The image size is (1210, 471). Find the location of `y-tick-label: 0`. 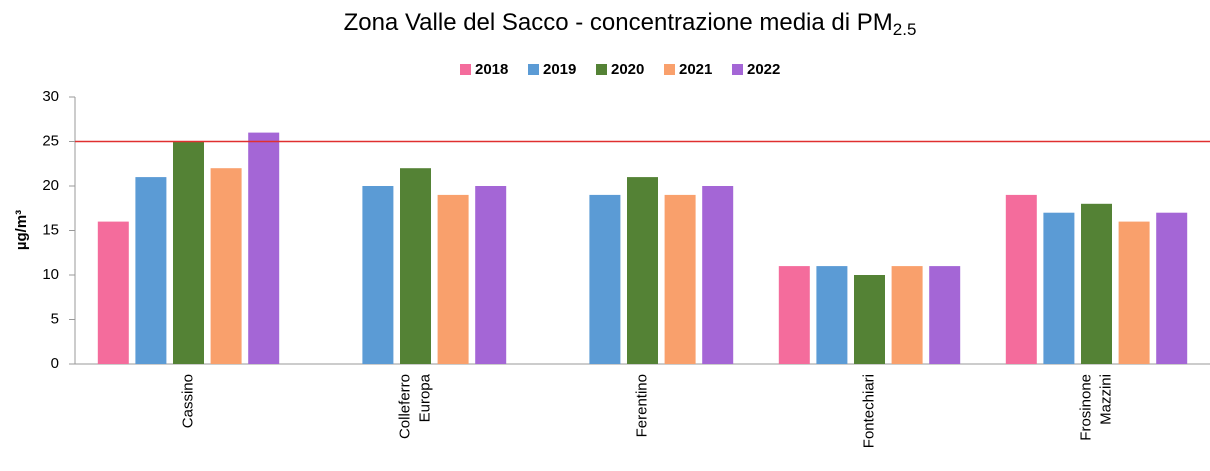

y-tick-label: 0 is located at coordinates (55, 363).